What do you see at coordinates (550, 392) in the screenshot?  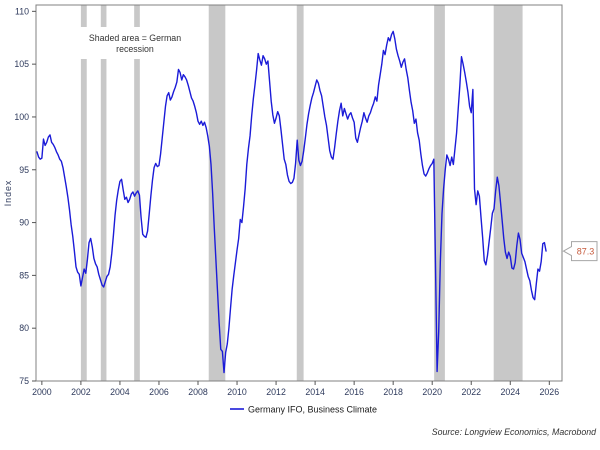 I see `x-tick-label: 2026` at bounding box center [550, 392].